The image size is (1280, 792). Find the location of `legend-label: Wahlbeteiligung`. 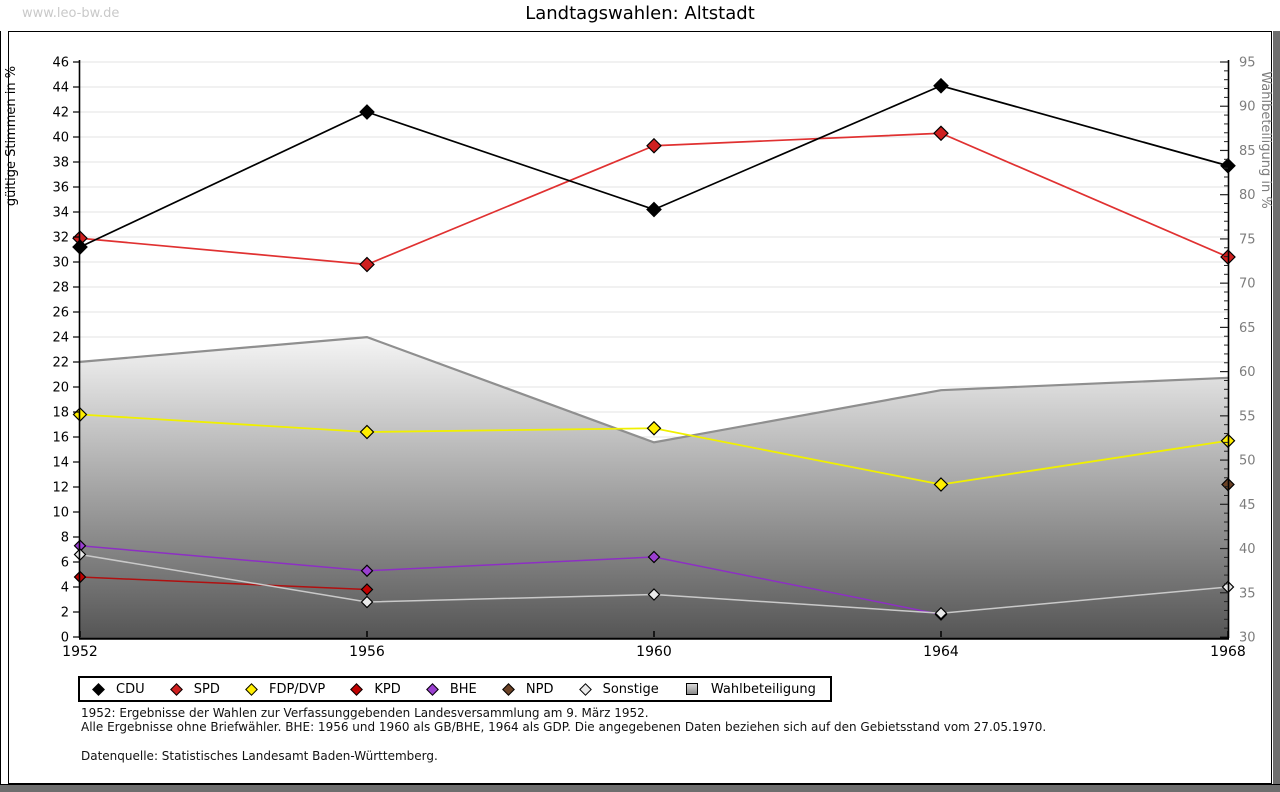

legend-label: Wahlbeteiligung is located at coordinates (763, 689).